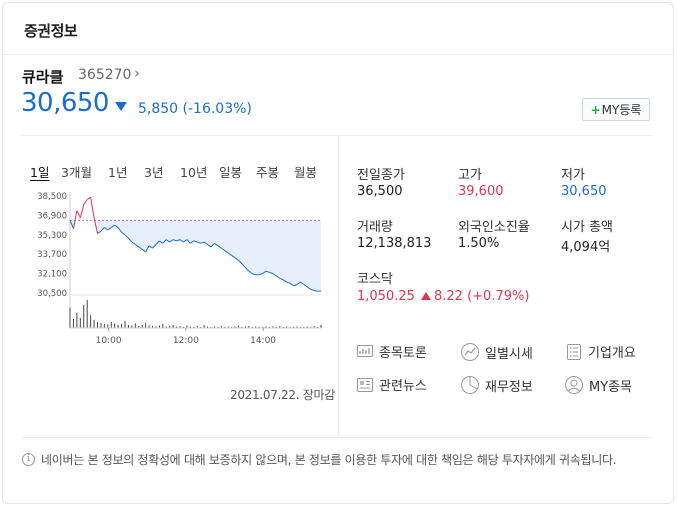 The width and height of the screenshot is (677, 507). I want to click on tab-1year: 1년, so click(118, 172).